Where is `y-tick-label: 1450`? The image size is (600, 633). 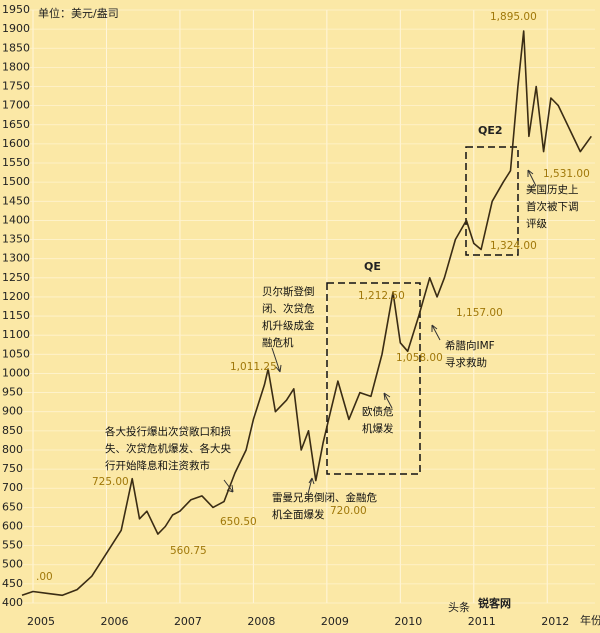 y-tick-label: 1450 is located at coordinates (16, 200).